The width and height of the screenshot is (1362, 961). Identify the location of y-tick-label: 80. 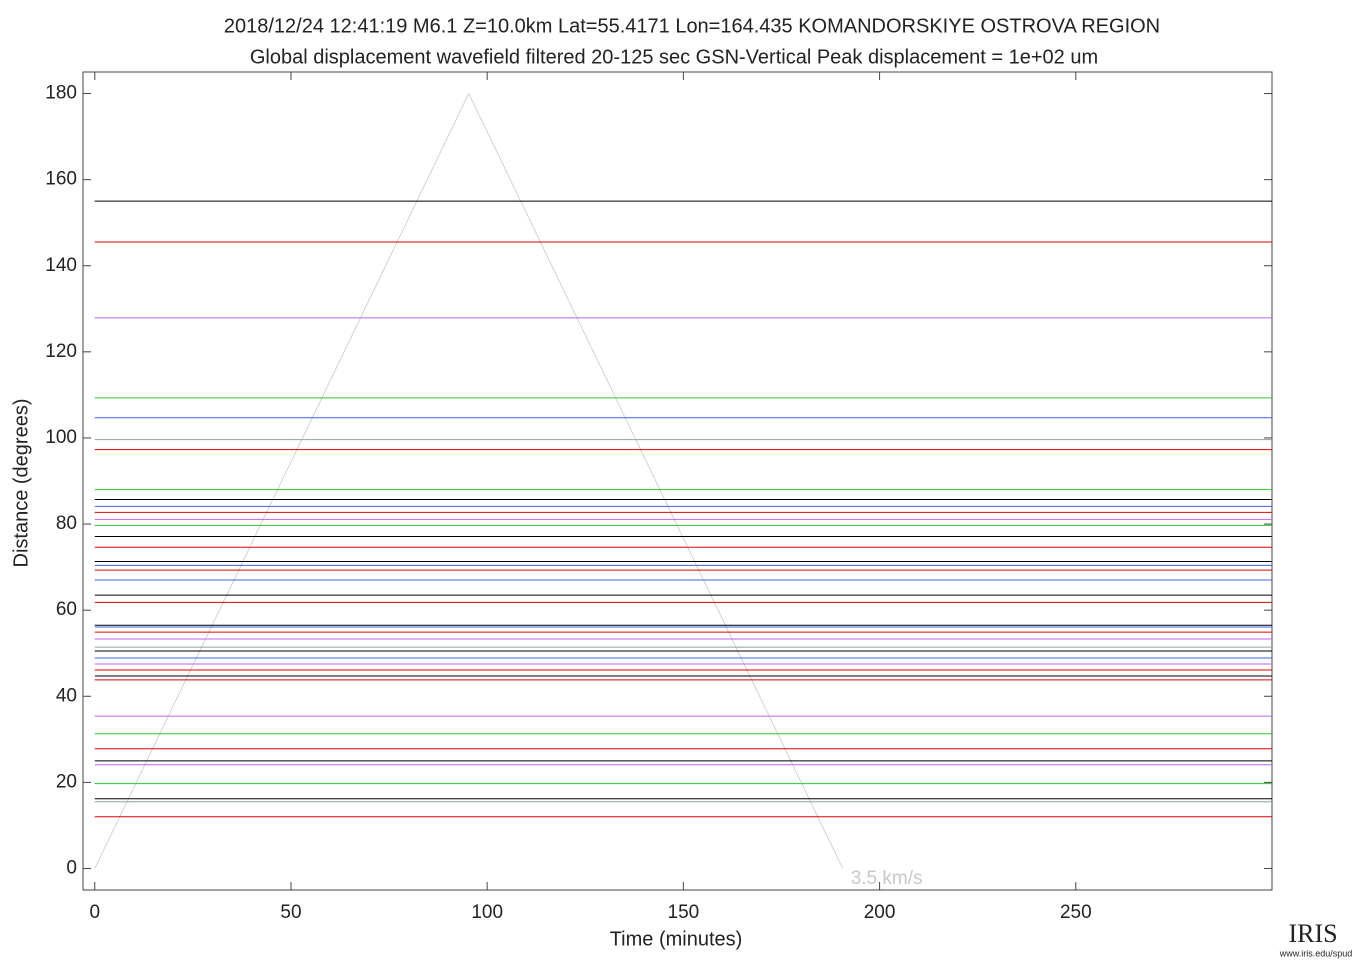
(66, 523).